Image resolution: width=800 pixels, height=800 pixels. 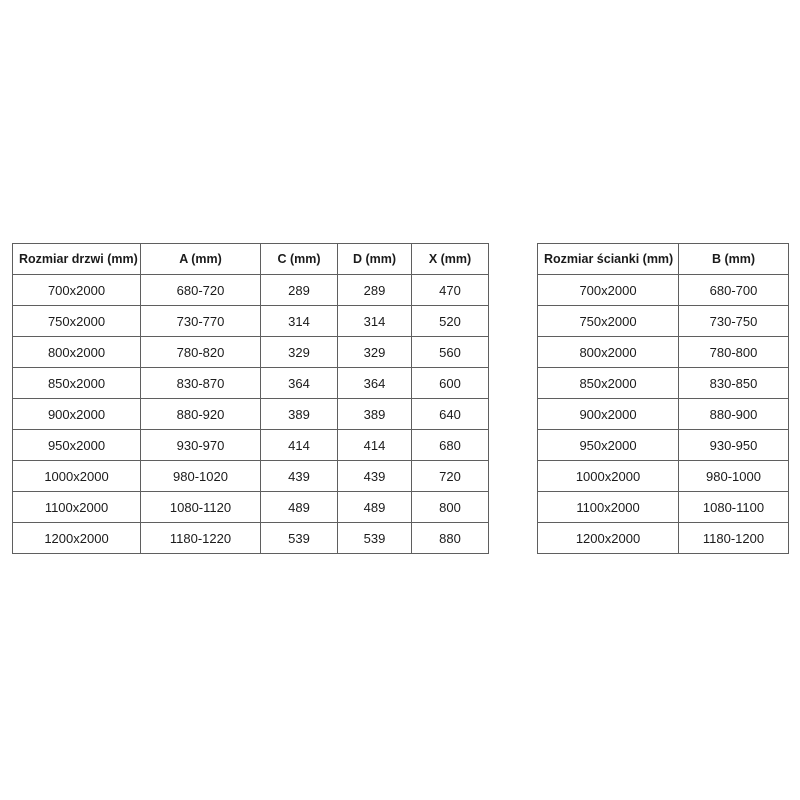 I want to click on cell-wall-size: 850x2000, so click(x=608, y=383).